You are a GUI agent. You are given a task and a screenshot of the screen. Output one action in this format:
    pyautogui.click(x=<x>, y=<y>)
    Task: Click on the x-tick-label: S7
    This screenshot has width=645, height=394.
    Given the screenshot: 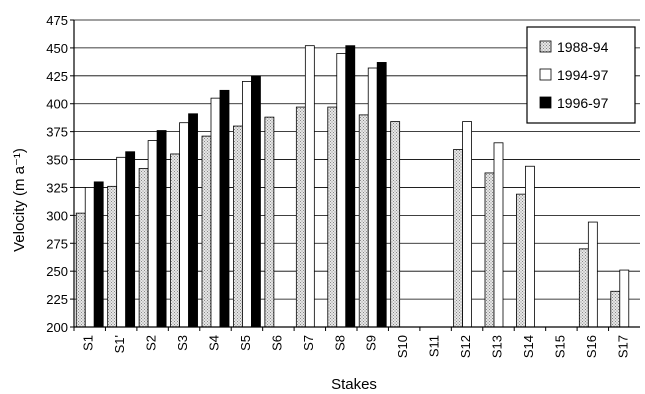 What is the action you would take?
    pyautogui.click(x=308, y=343)
    